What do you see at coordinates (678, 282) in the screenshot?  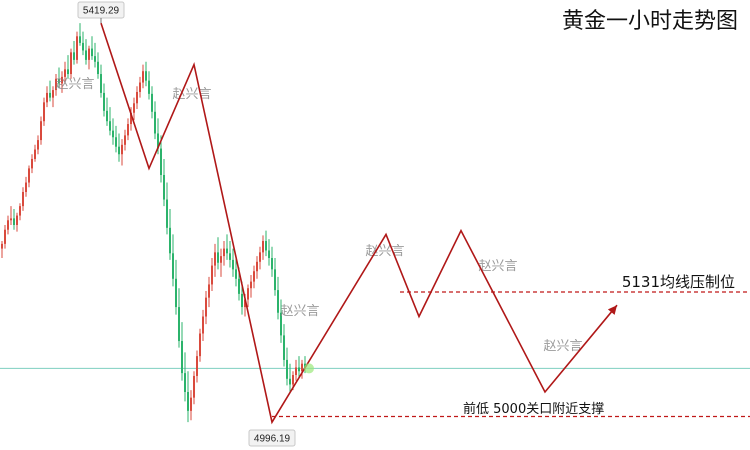 I see `resistance-label: 5131均线压制位` at bounding box center [678, 282].